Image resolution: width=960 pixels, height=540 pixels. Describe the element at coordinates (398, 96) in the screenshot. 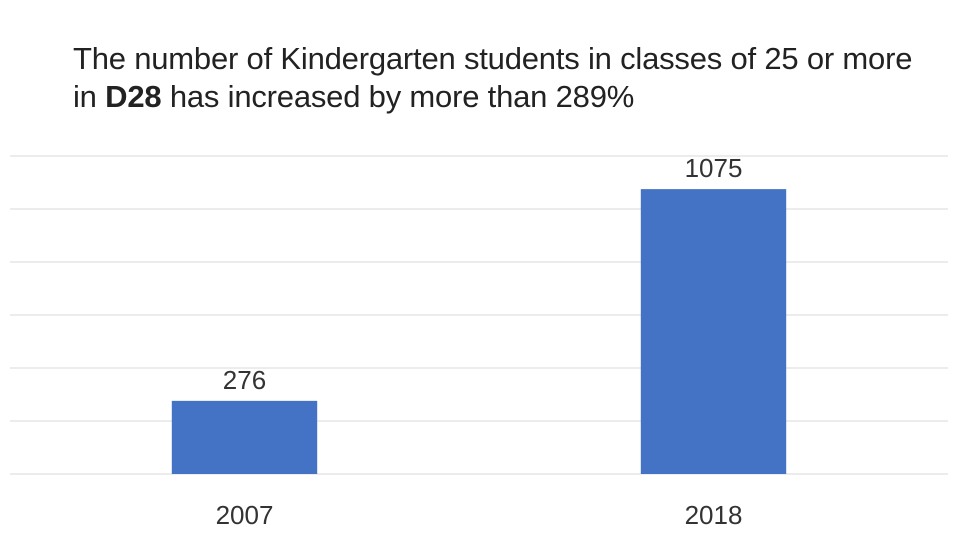

I see `title-text-part2: has increased by more than 289%` at that location.